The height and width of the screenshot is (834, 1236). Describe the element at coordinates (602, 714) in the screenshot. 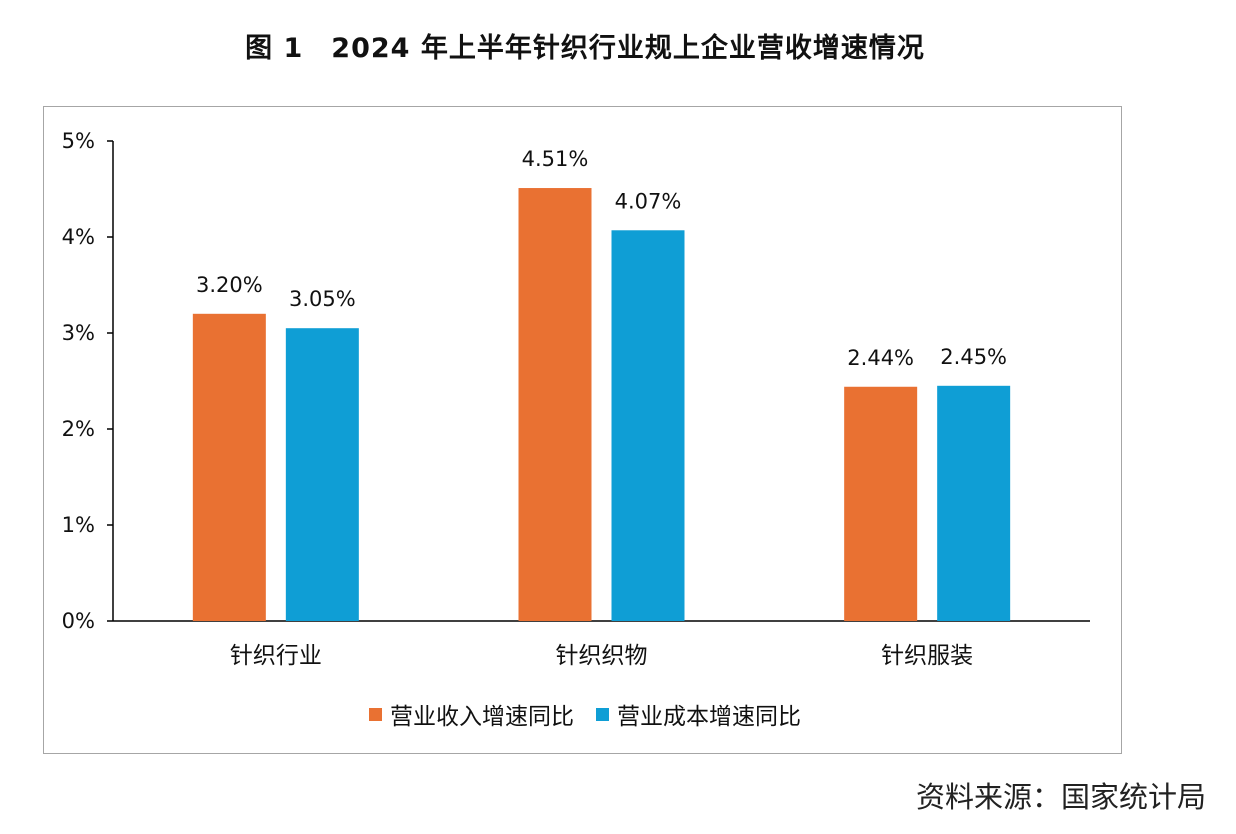

I see `legend-swatch-cost` at that location.